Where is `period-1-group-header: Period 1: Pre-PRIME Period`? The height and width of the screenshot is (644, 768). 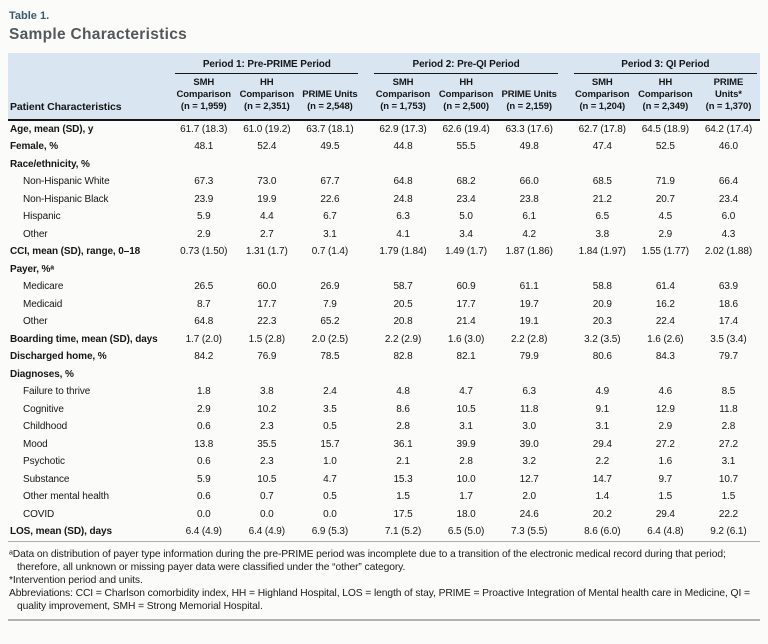 period-1-group-header: Period 1: Pre-PRIME Period is located at coordinates (267, 63).